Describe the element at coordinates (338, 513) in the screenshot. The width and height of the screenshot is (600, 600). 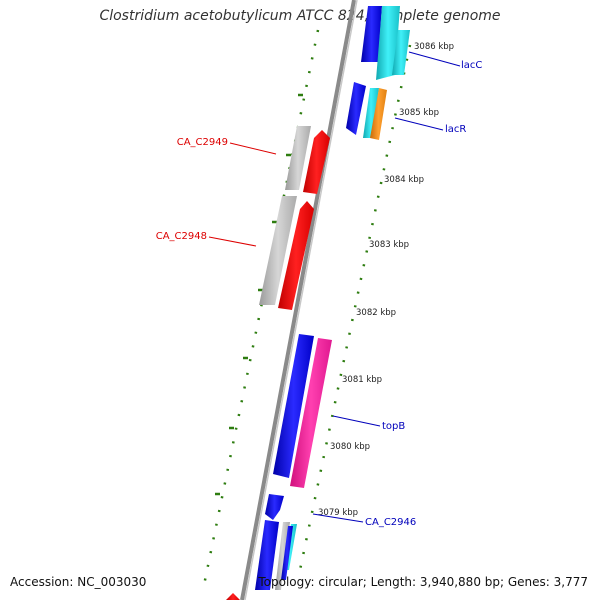
I see `scale-label-3079: 3079 kbp` at that location.